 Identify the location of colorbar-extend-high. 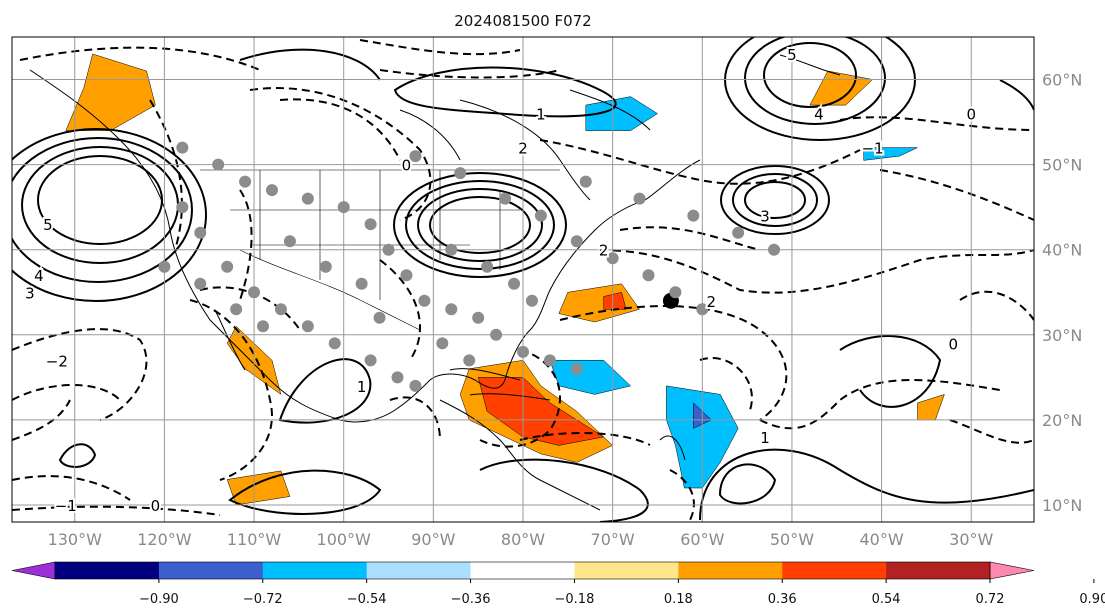
(1012, 570).